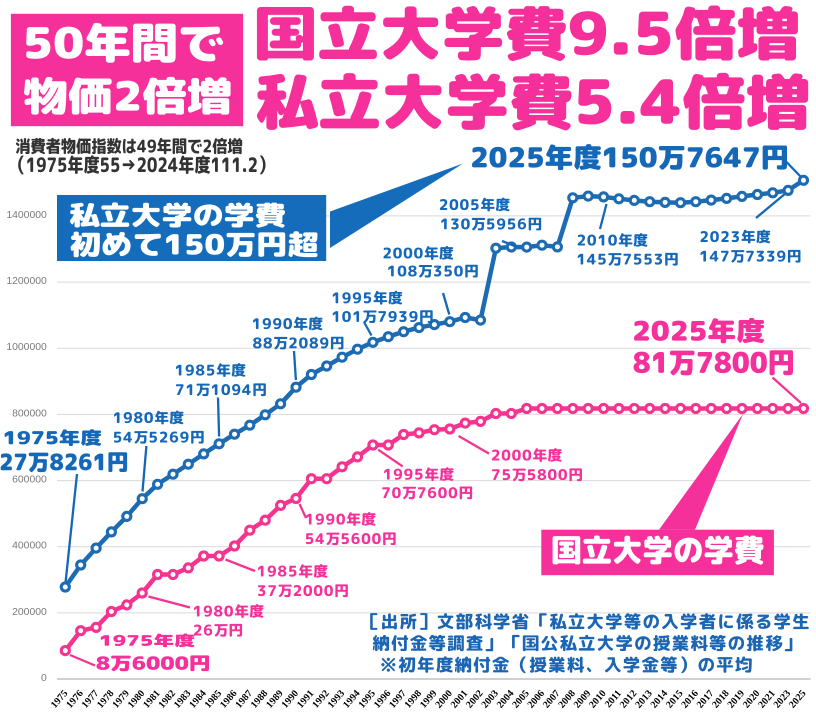 This screenshot has height=712, width=816. I want to click on svg-text: 200000, so click(29, 612).